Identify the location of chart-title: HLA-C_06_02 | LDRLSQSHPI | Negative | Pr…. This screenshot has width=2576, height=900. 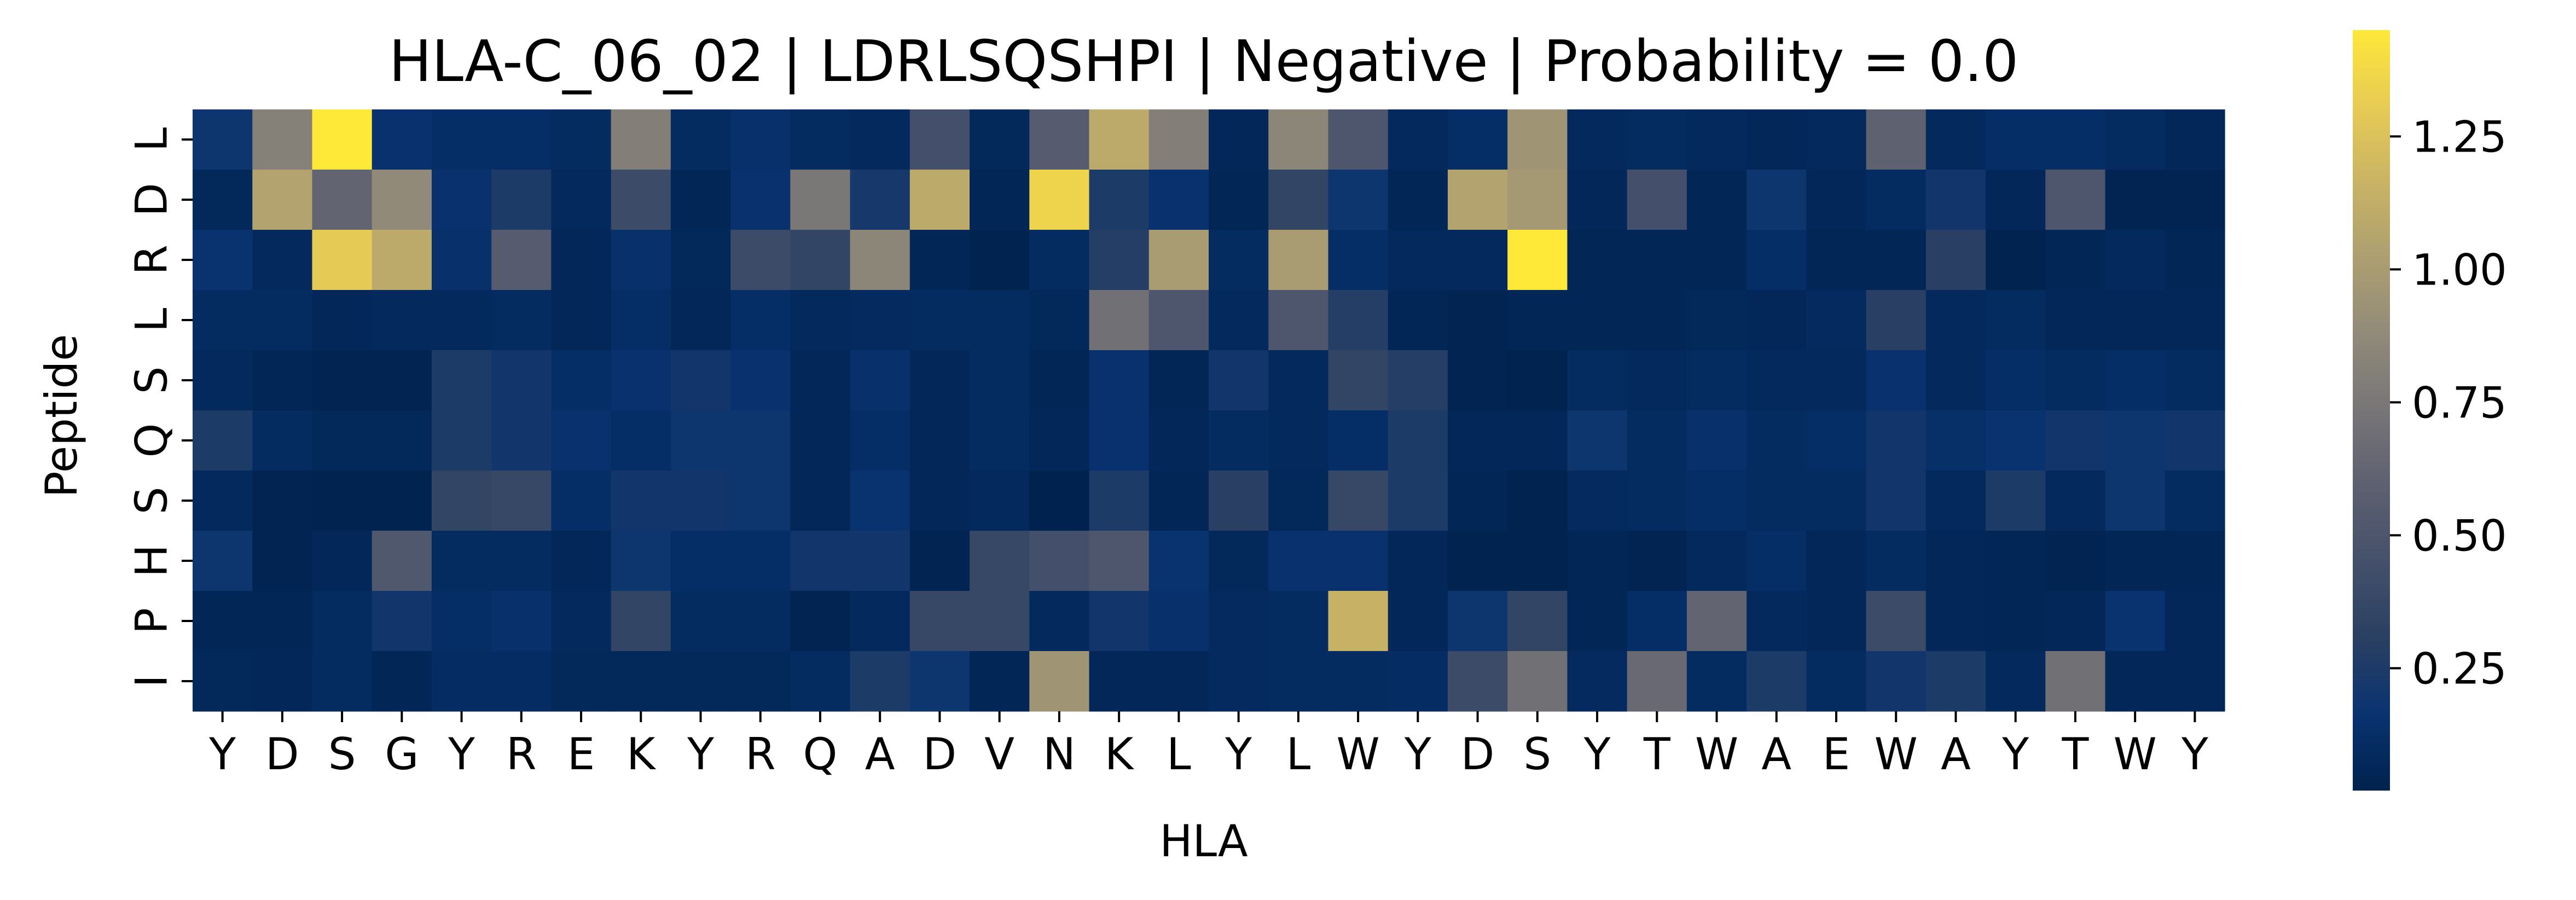
(1204, 61).